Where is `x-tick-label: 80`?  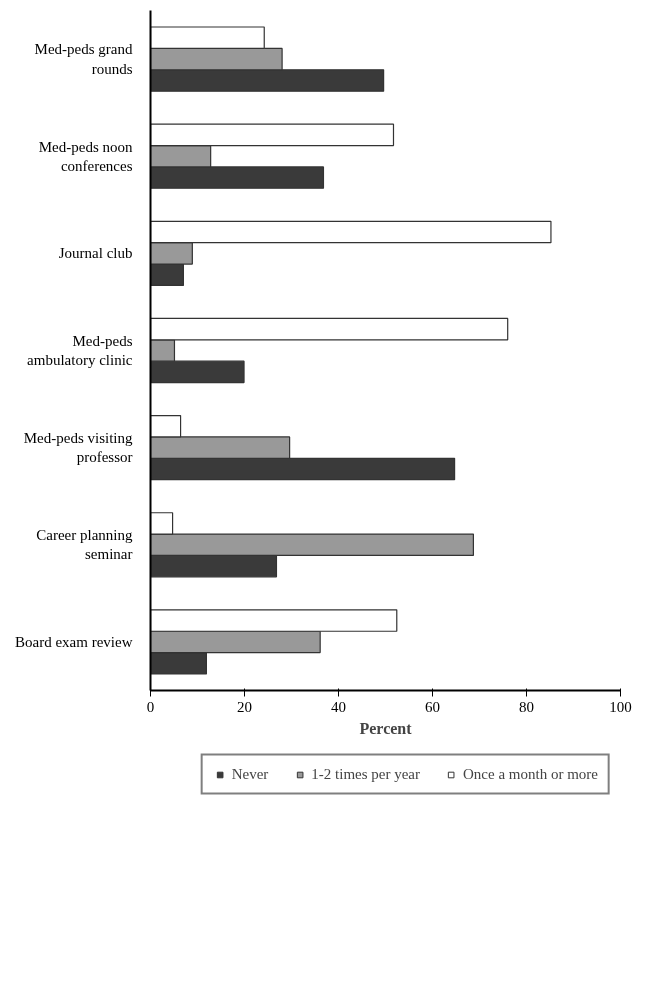
x-tick-label: 80 is located at coordinates (526, 706).